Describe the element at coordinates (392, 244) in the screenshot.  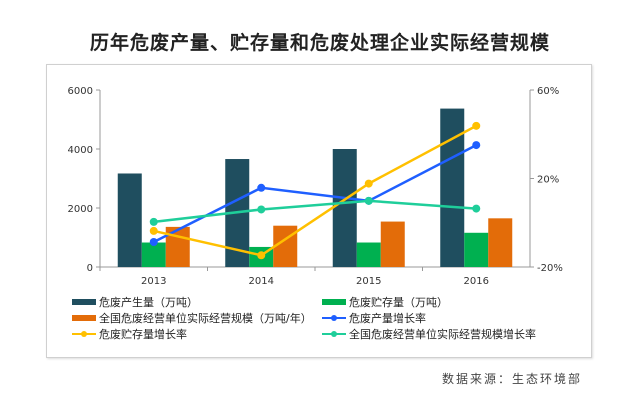
I see `bar-2-2015` at that location.